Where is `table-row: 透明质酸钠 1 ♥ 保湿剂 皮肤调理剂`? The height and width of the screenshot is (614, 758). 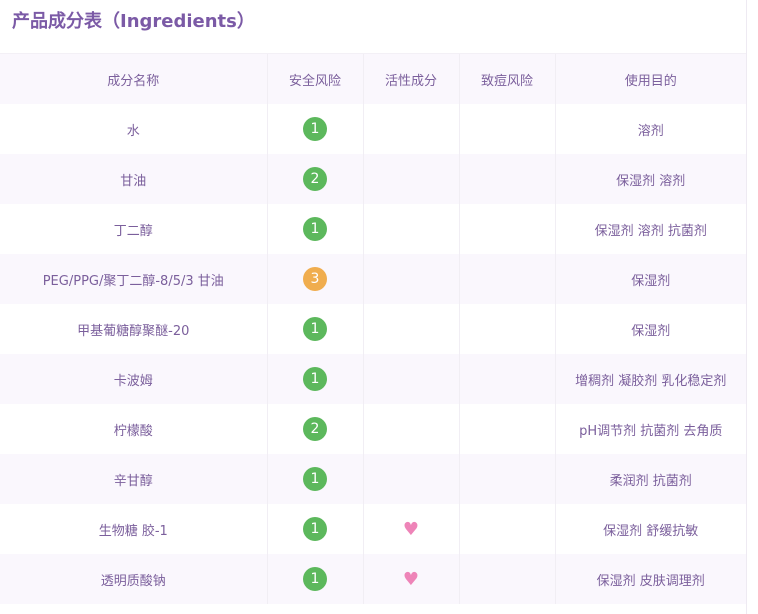 table-row: 透明质酸钠 1 ♥ 保湿剂 皮肤调理剂 is located at coordinates (373, 579).